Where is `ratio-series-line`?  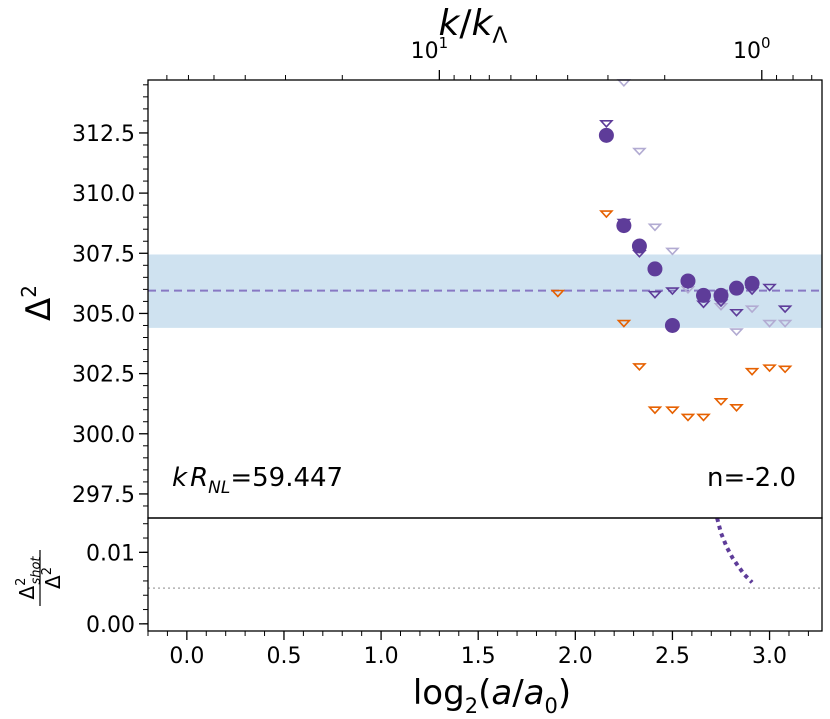
ratio-series-line is located at coordinates (734, 550).